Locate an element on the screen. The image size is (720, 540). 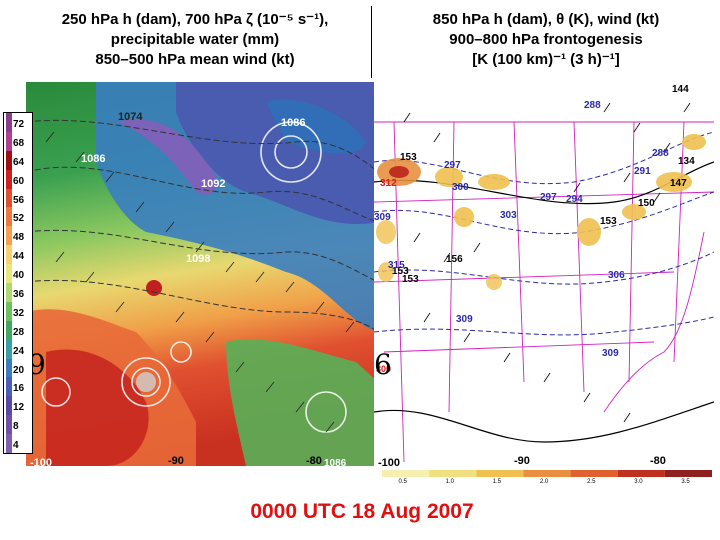
left-title-line-2: precipitable water (mm) is located at coordinates (195, 39).